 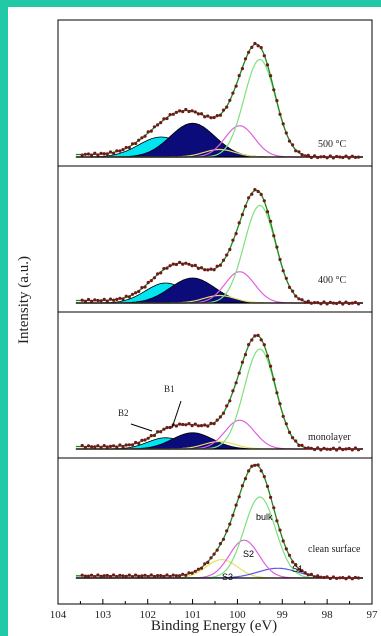 What do you see at coordinates (219, 246) in the screenshot?
I see `envelope-line` at bounding box center [219, 246].